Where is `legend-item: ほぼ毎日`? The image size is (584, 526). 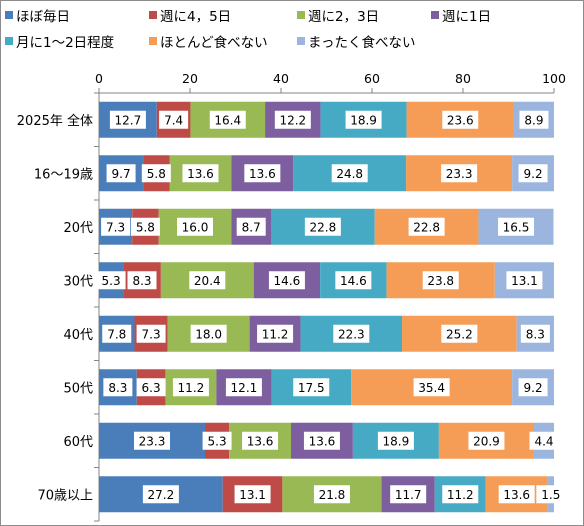
legend-item: ほぼ毎日 is located at coordinates (37, 15).